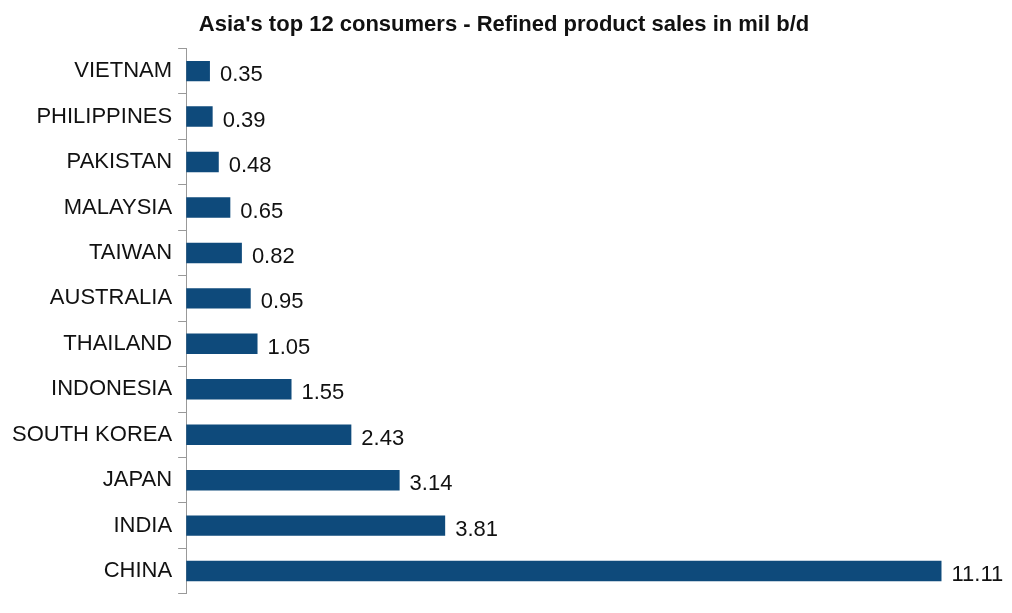  I want to click on y-tick-label: TAIWAN, so click(131, 251).